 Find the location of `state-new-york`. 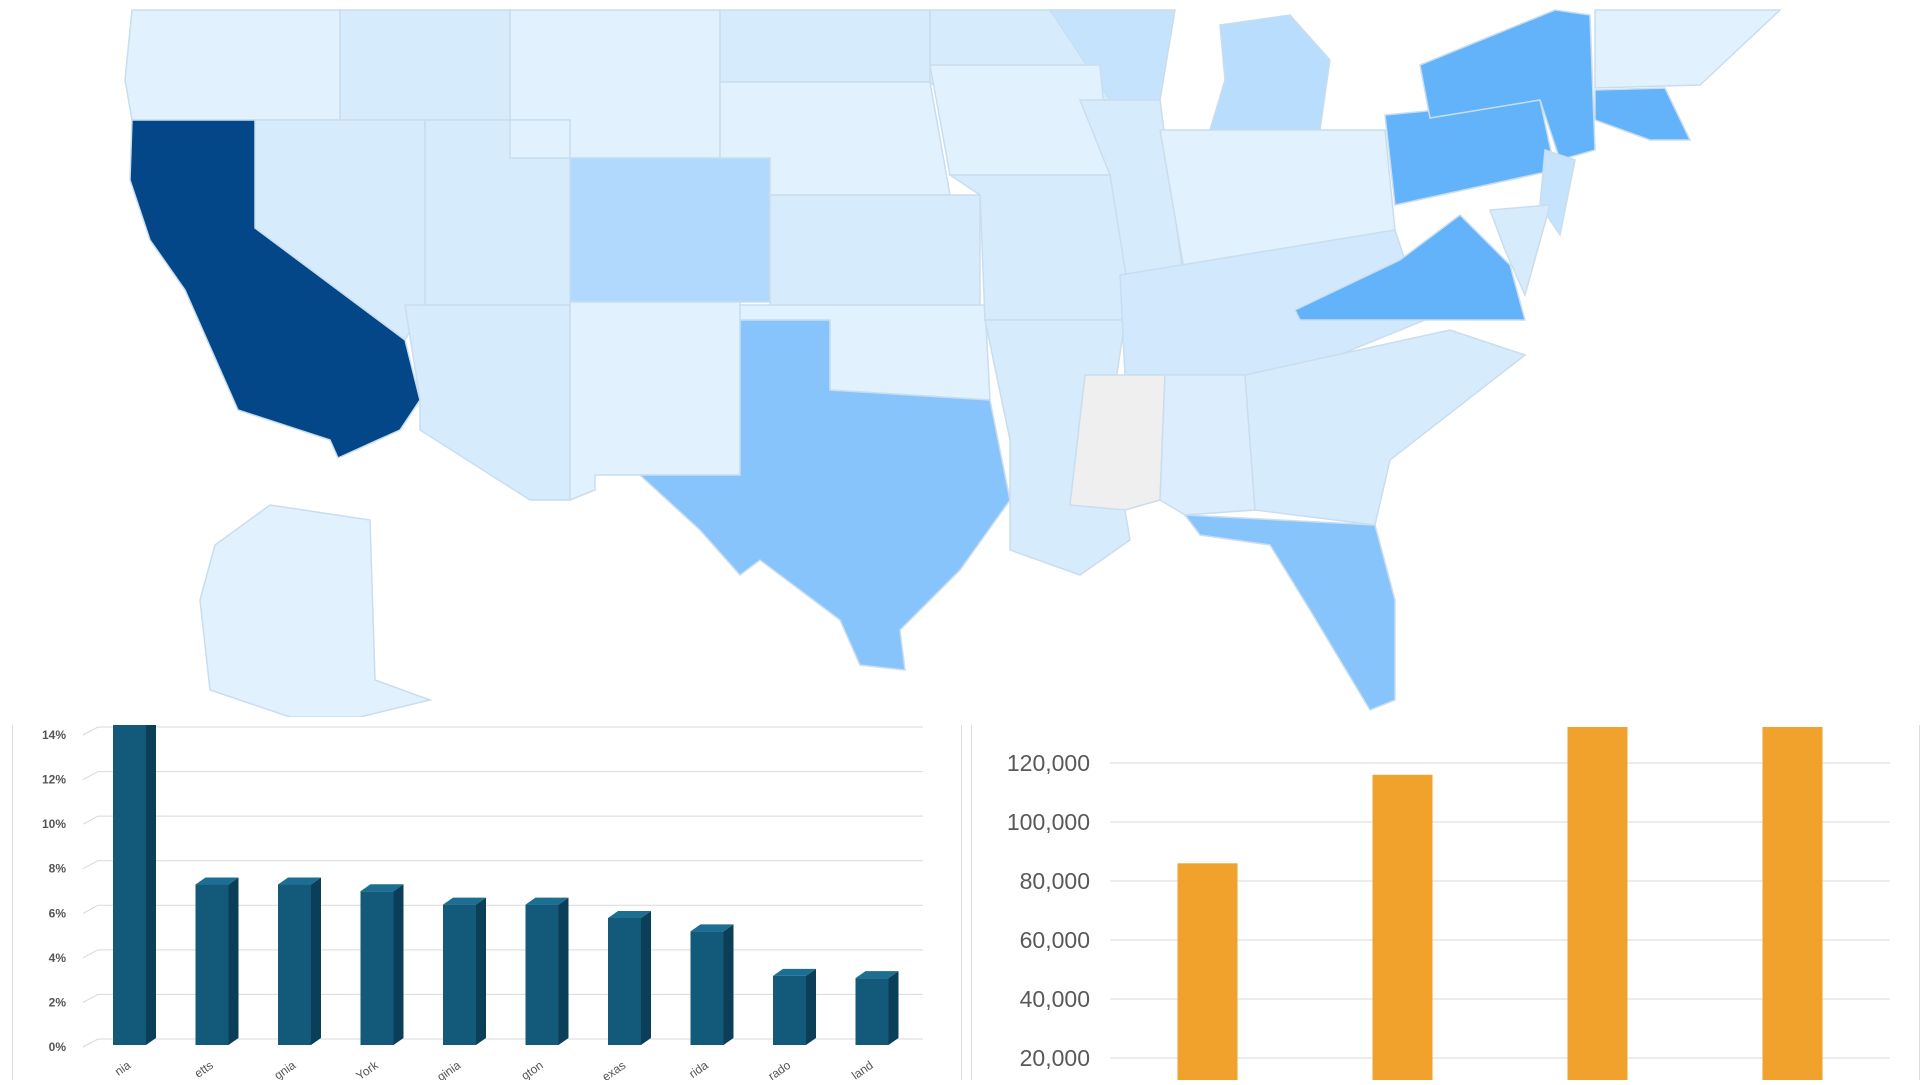

state-new-york is located at coordinates (1507, 85).